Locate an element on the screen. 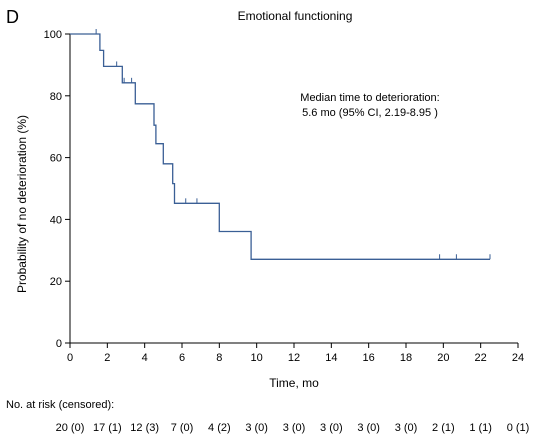 The height and width of the screenshot is (441, 538). x-tick-label: 0 is located at coordinates (70, 358).